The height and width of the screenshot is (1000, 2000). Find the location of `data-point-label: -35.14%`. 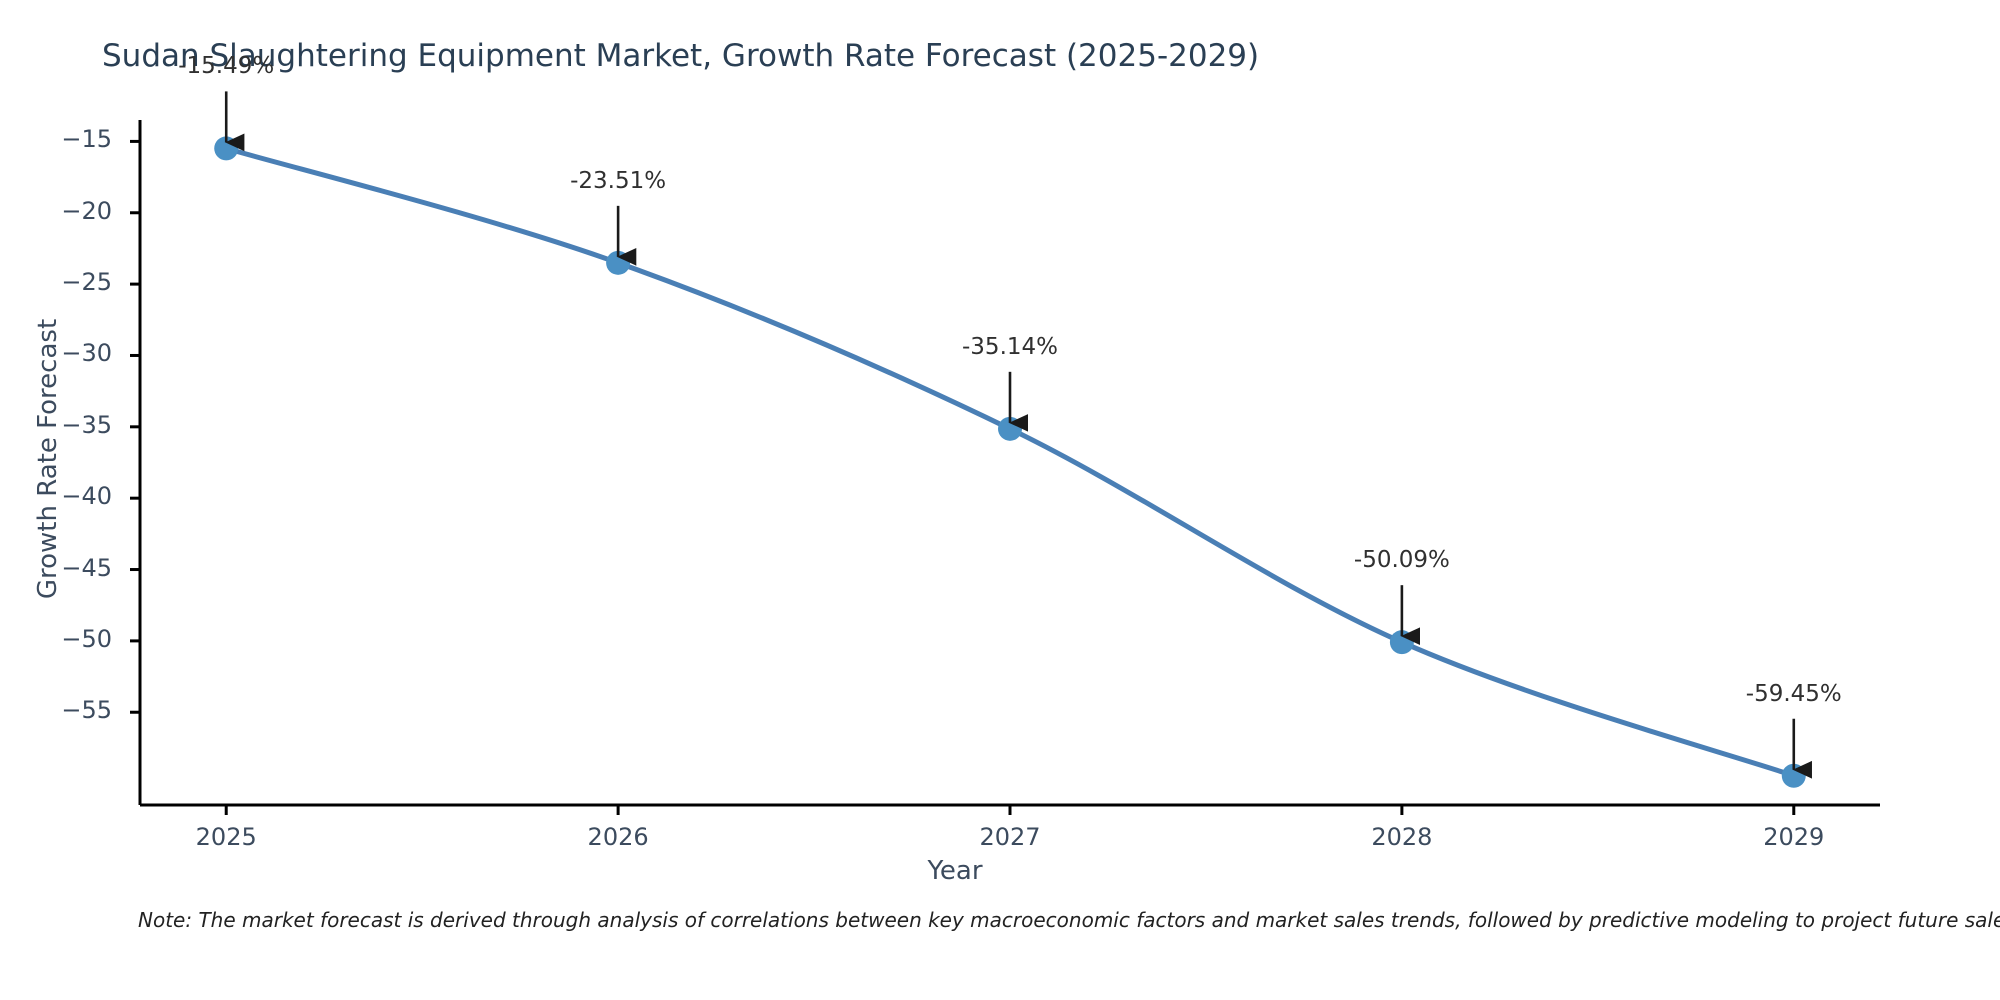

data-point-label: -35.14% is located at coordinates (1010, 346).